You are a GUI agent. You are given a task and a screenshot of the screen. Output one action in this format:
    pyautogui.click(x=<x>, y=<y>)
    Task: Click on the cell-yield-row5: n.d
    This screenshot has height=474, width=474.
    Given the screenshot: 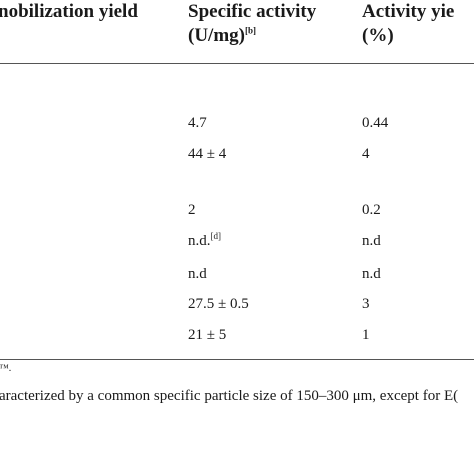 What is the action you would take?
    pyautogui.click(x=371, y=274)
    